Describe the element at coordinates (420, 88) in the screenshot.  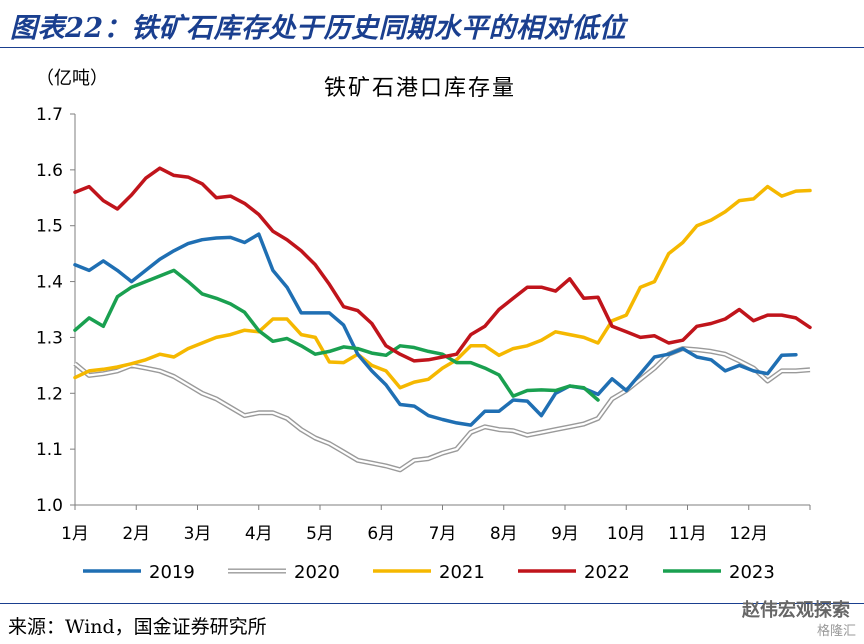
I see `chart-title: 铁矿石港口库存量` at that location.